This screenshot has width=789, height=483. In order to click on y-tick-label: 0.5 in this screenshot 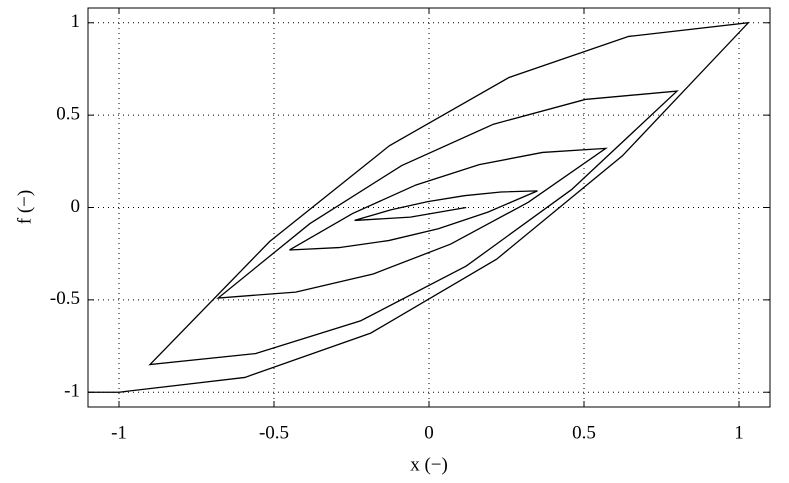, I will do `click(68, 113)`.